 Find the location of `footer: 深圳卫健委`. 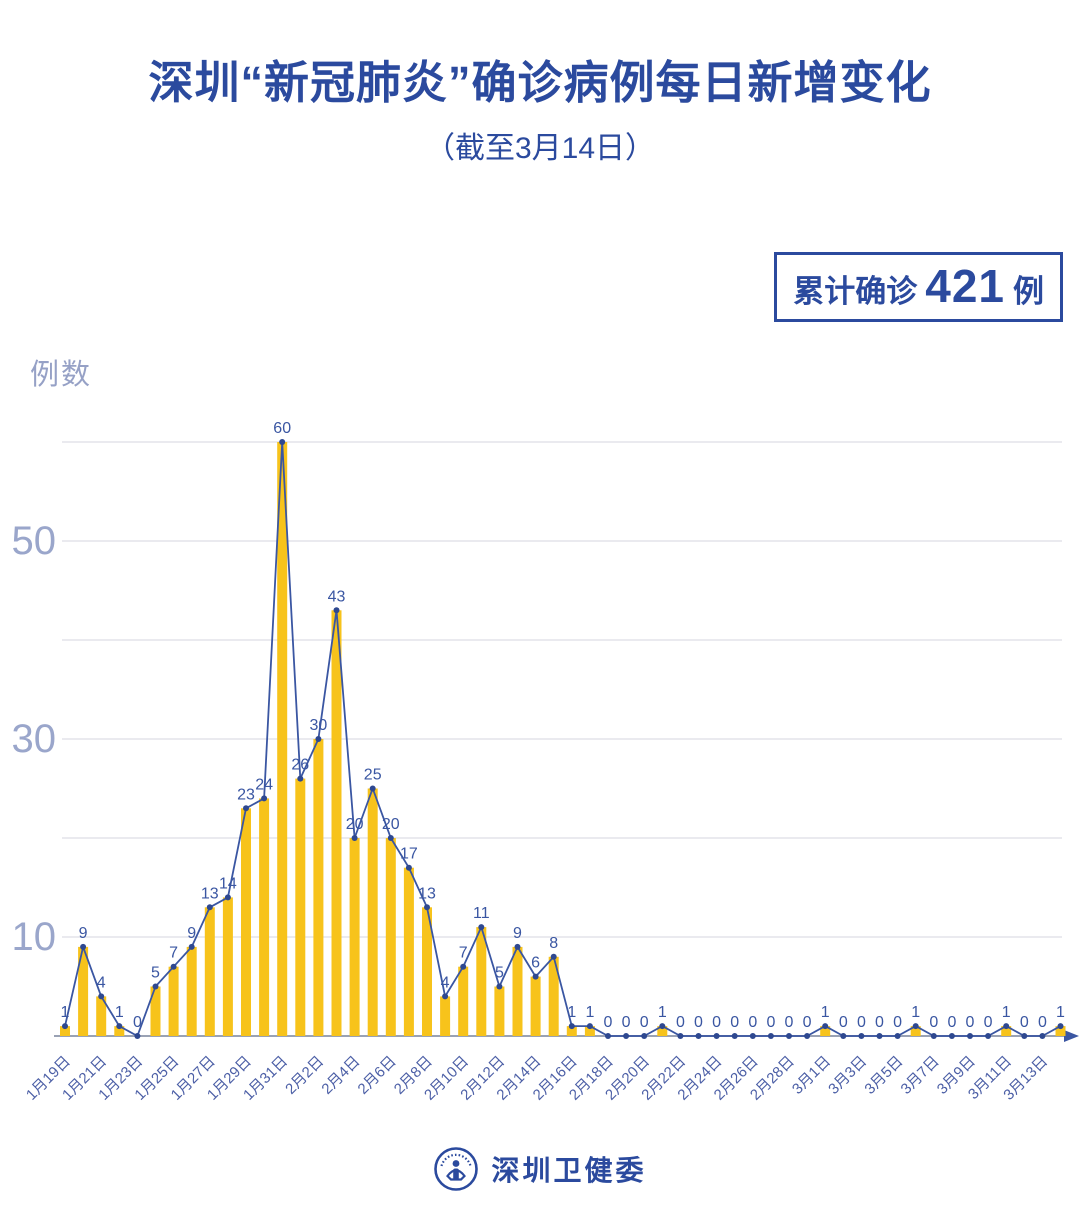

footer: 深圳卫健委 is located at coordinates (540, 1169).